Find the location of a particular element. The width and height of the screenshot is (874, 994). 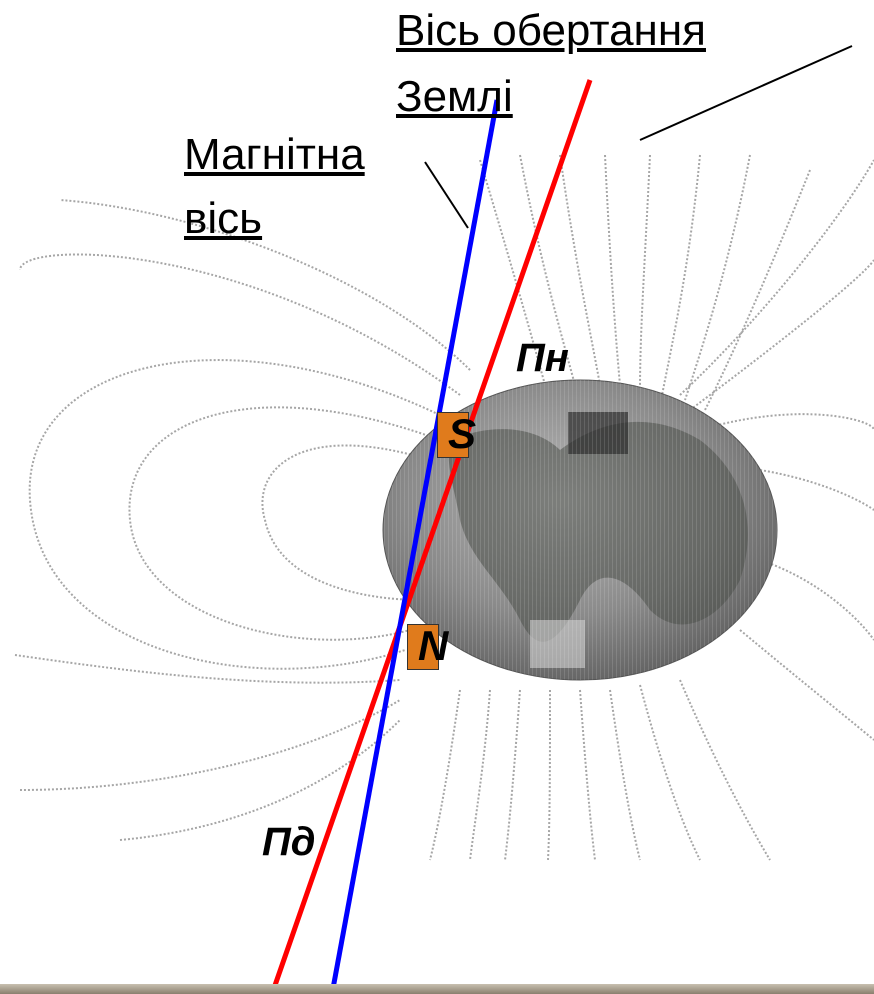

geographic-north-label: Пн is located at coordinates (542, 358).